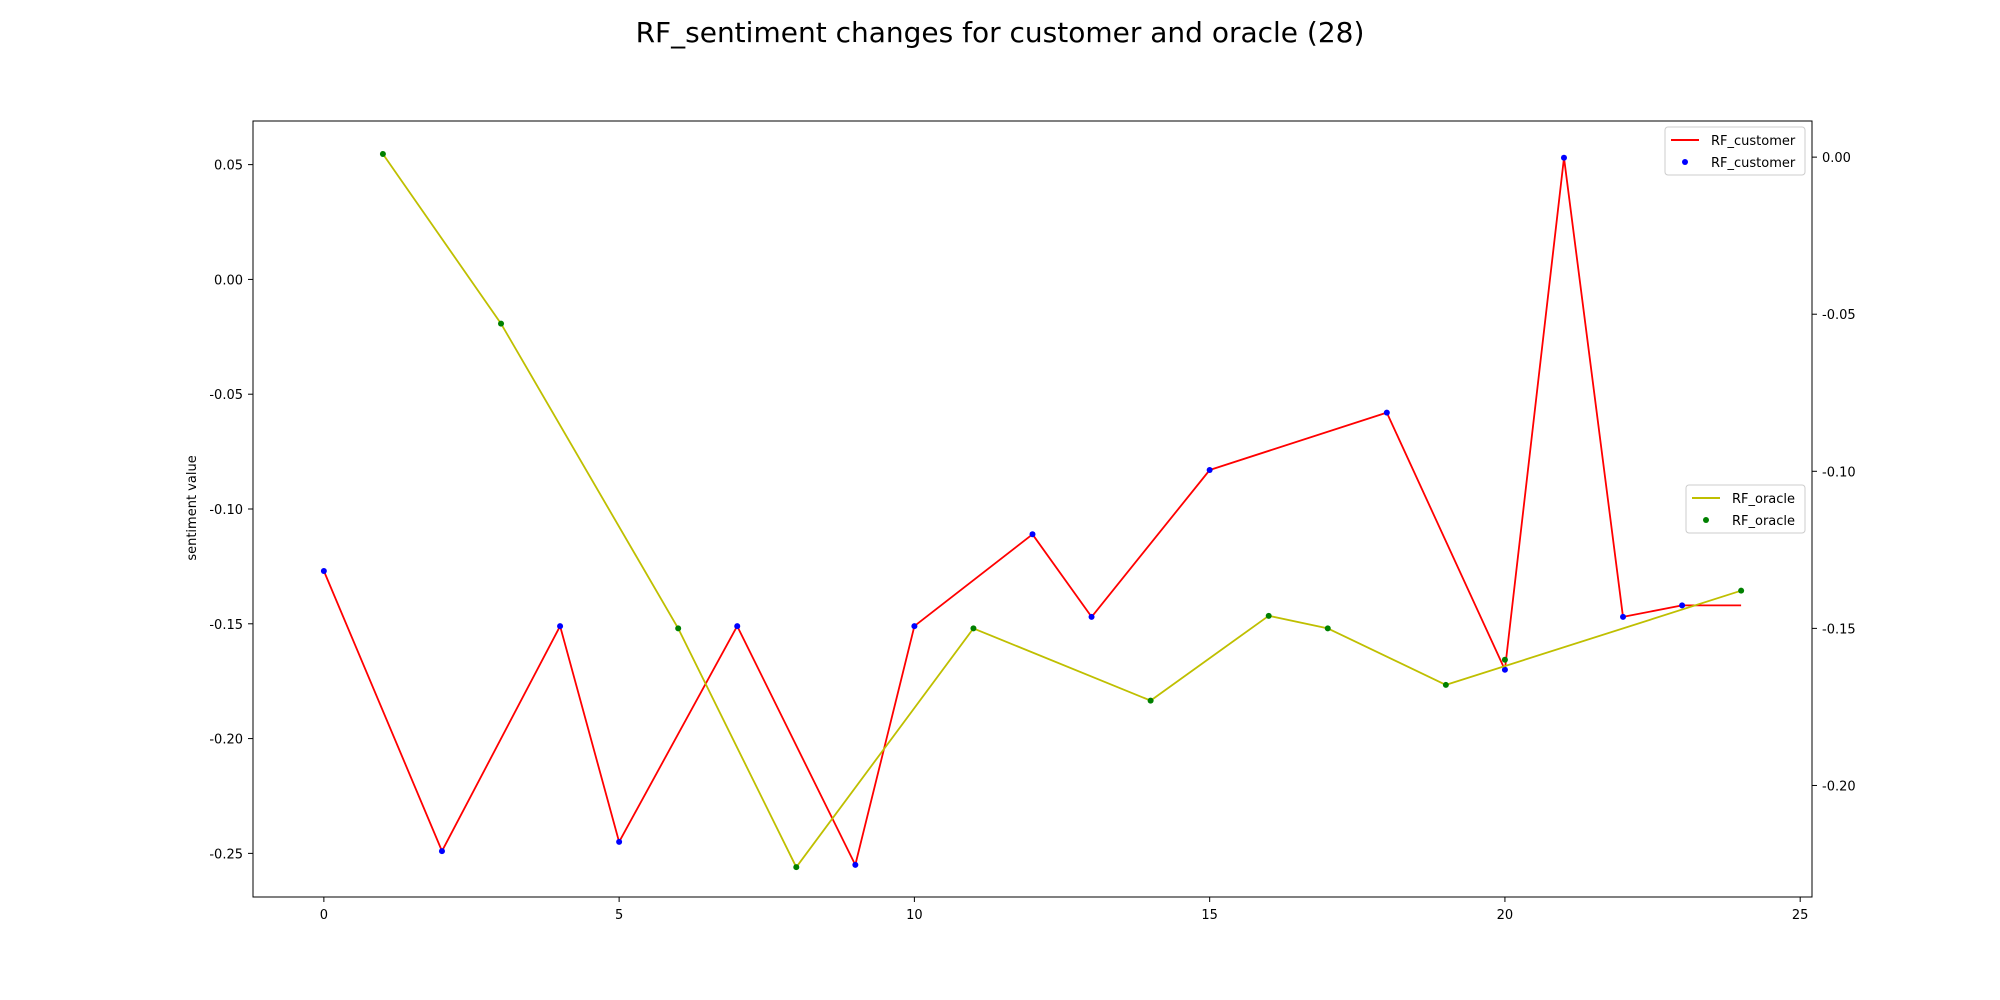  Describe the element at coordinates (1735, 151) in the screenshot. I see `legend-upper-right-box` at that location.